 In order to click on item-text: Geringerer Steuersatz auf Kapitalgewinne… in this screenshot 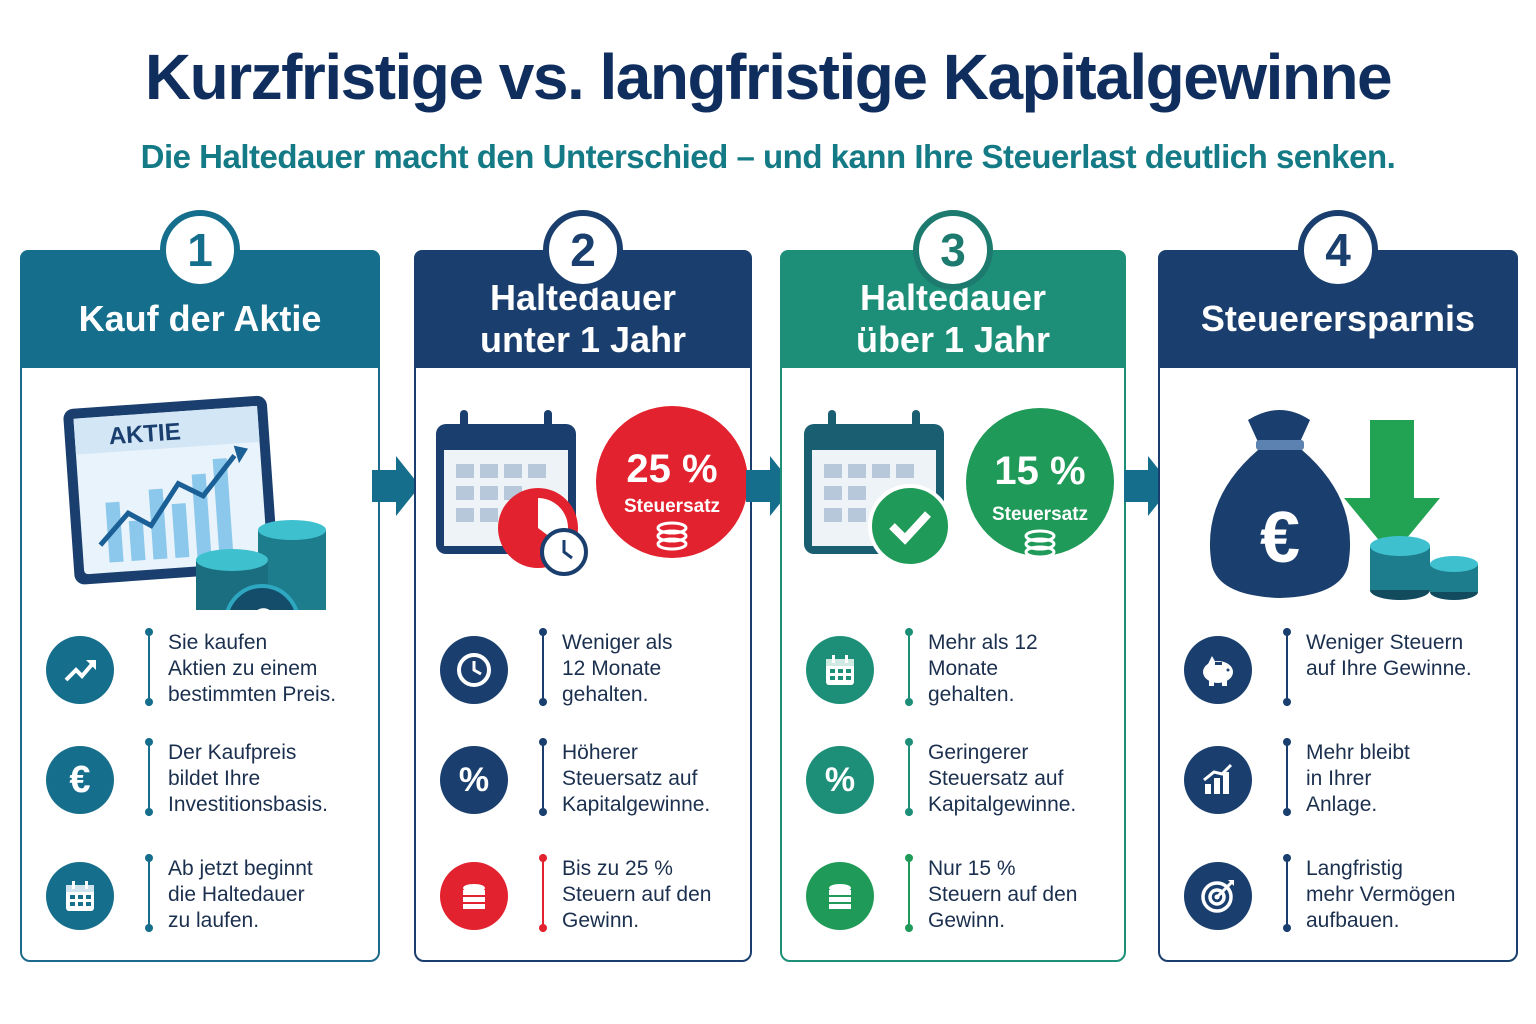, I will do `click(1002, 778)`.